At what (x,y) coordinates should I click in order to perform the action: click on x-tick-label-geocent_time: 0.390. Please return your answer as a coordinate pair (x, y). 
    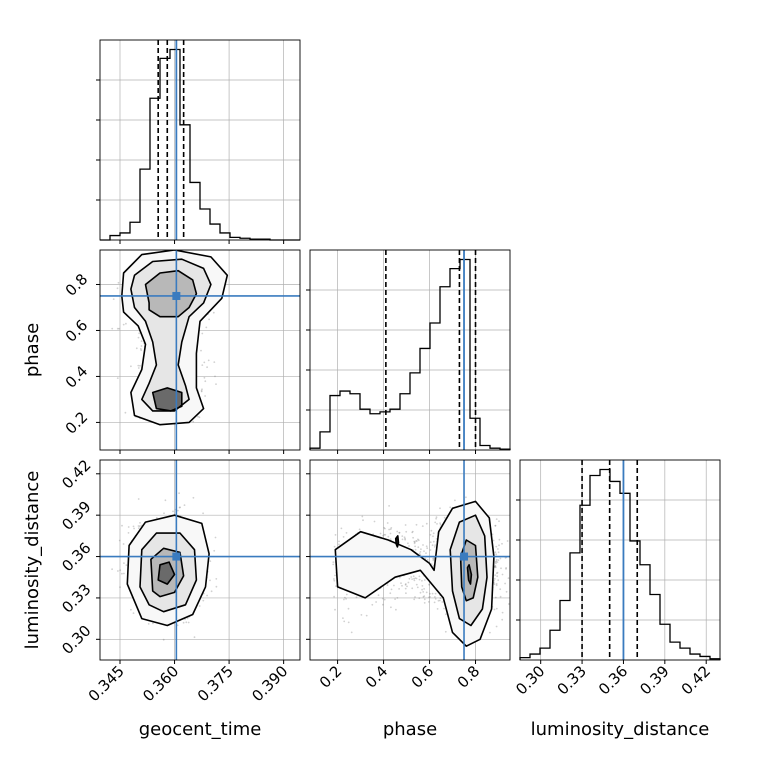
    Looking at the image, I should click on (269, 683).